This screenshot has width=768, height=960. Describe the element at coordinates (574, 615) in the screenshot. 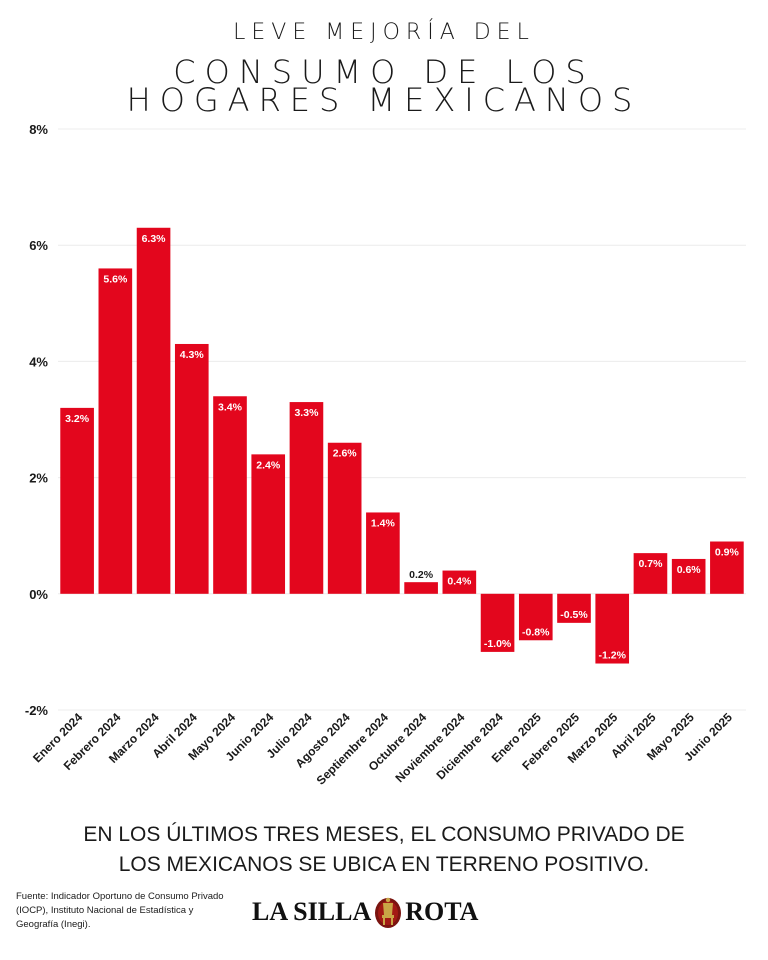

I see `value-label: -0.5%` at that location.